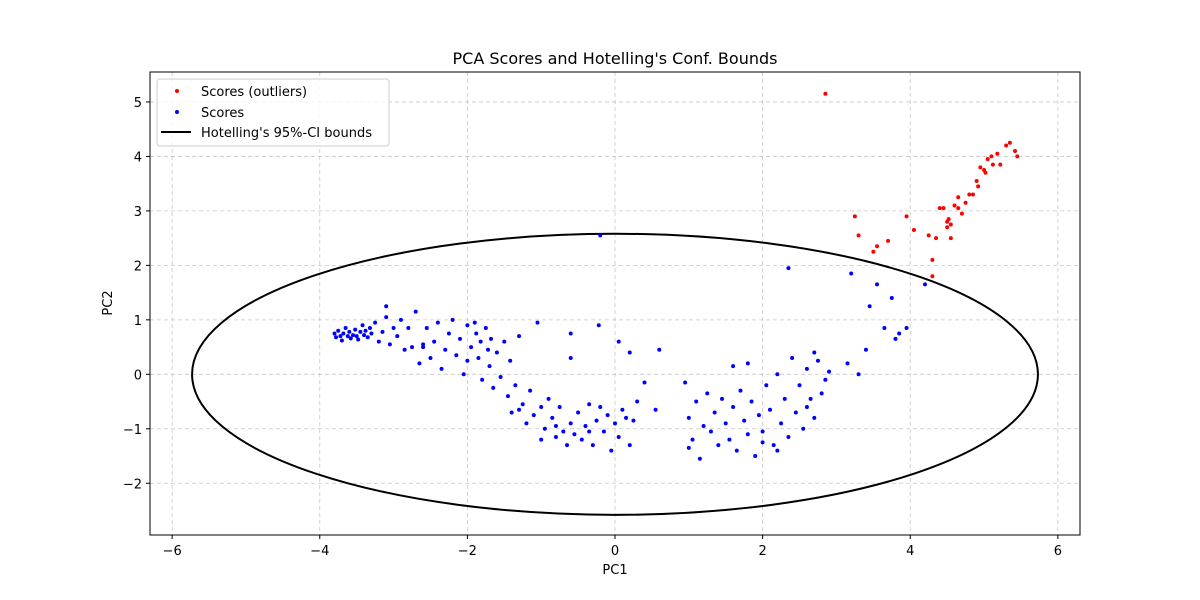 The height and width of the screenshot is (600, 1200). Describe the element at coordinates (910, 551) in the screenshot. I see `x-tick-label: 4` at that location.